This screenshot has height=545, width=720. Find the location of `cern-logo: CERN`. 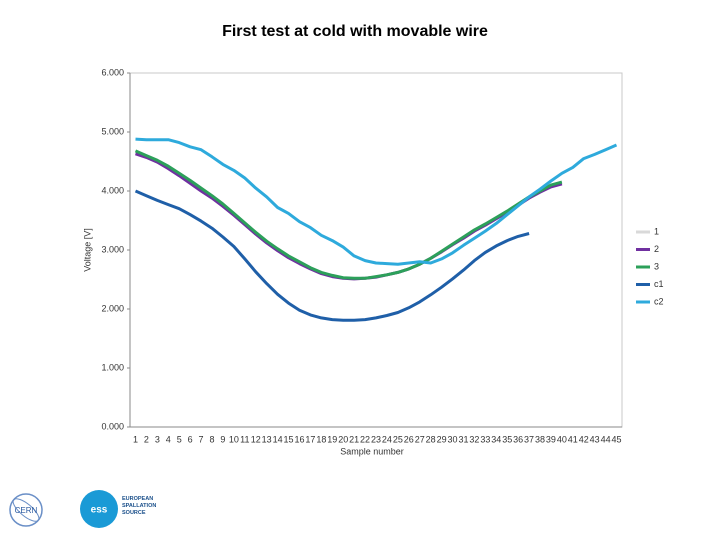

cern-logo: CERN is located at coordinates (26, 510).